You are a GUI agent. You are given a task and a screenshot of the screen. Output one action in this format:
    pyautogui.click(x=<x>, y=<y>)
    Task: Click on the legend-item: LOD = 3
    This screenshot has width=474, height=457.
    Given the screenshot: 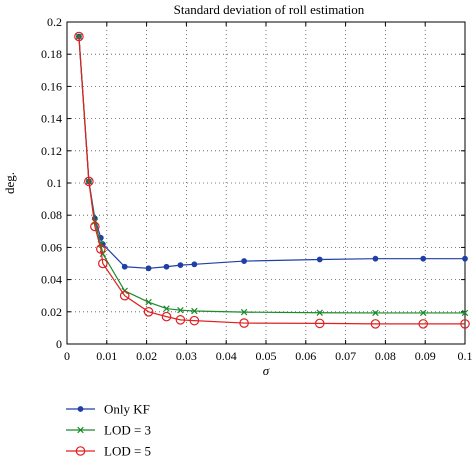 What is the action you would take?
    pyautogui.click(x=108, y=430)
    